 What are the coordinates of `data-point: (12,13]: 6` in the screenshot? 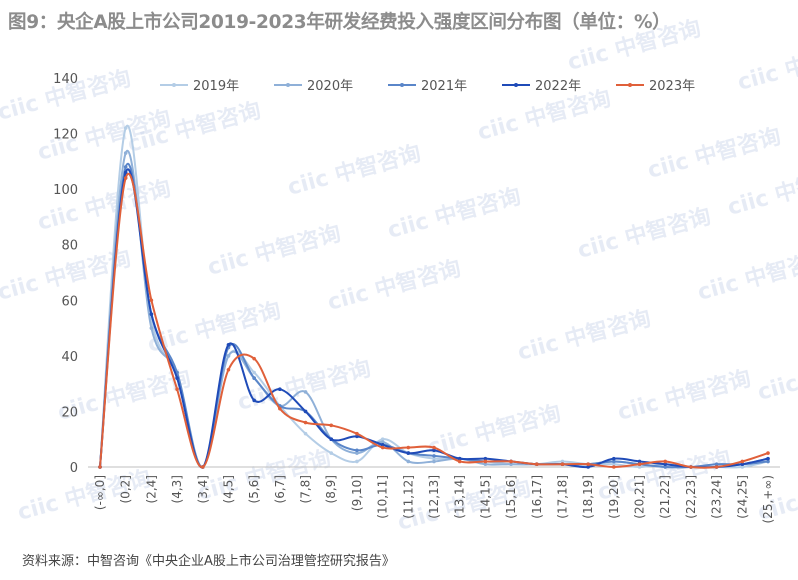 It's located at (434, 450).